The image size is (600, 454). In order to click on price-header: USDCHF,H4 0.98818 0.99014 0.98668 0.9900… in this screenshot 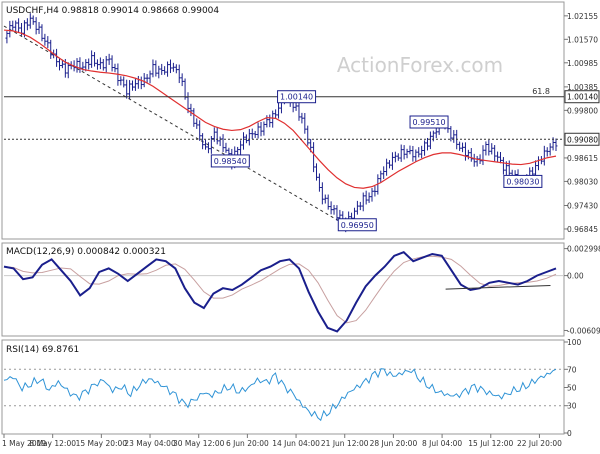, I will do `click(112, 11)`.